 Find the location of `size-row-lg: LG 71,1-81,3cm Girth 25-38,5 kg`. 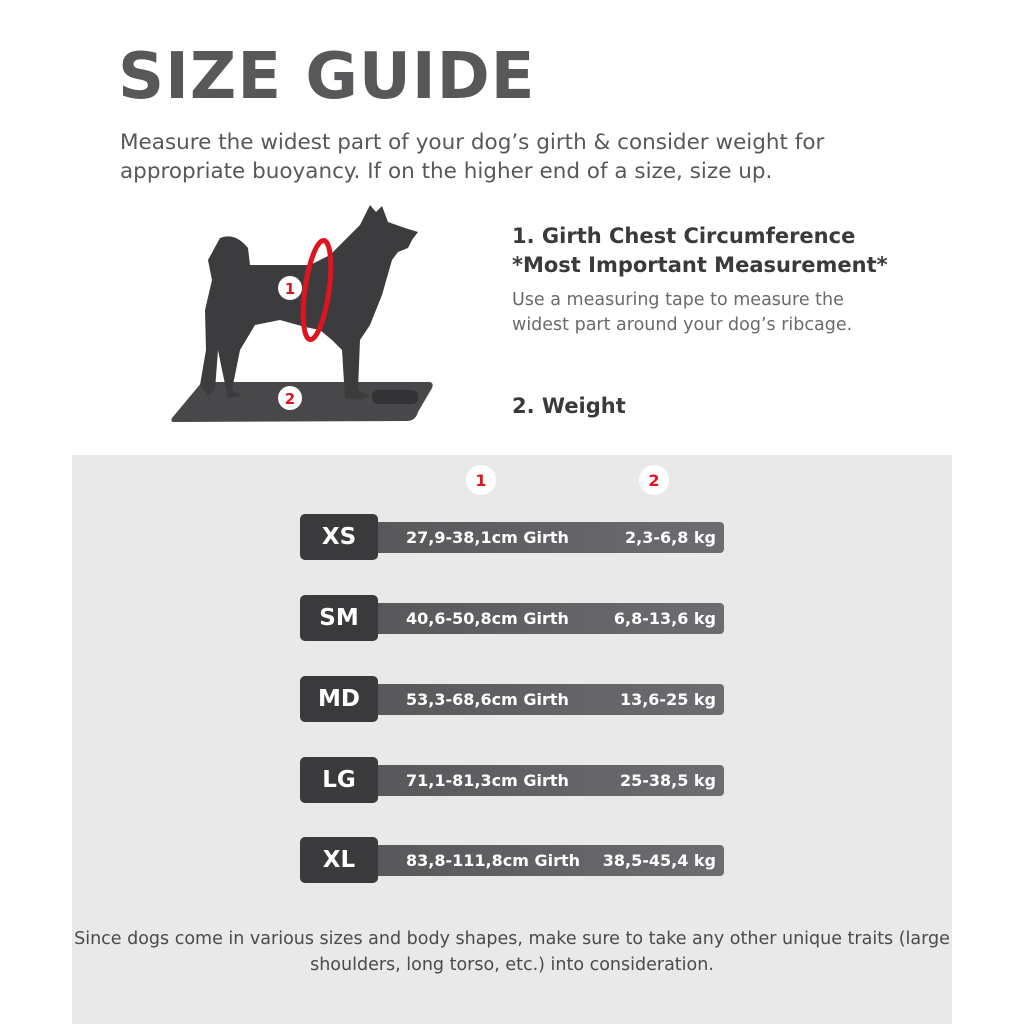

size-row-lg: LG 71,1-81,3cm Girth 25-38,5 kg is located at coordinates (513, 780).